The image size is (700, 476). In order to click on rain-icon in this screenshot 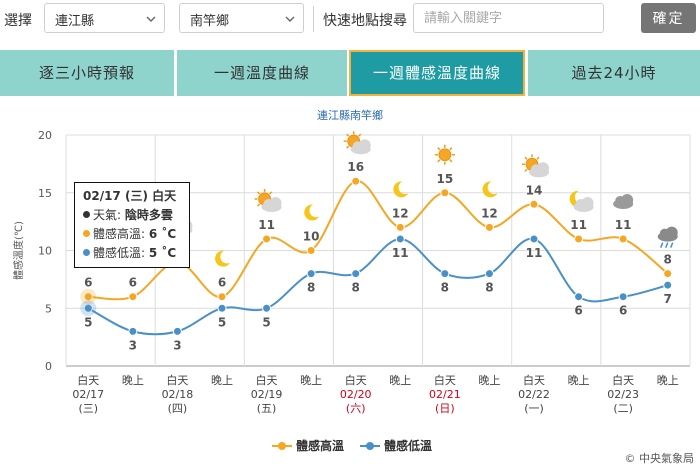, I will do `click(667, 237)`.